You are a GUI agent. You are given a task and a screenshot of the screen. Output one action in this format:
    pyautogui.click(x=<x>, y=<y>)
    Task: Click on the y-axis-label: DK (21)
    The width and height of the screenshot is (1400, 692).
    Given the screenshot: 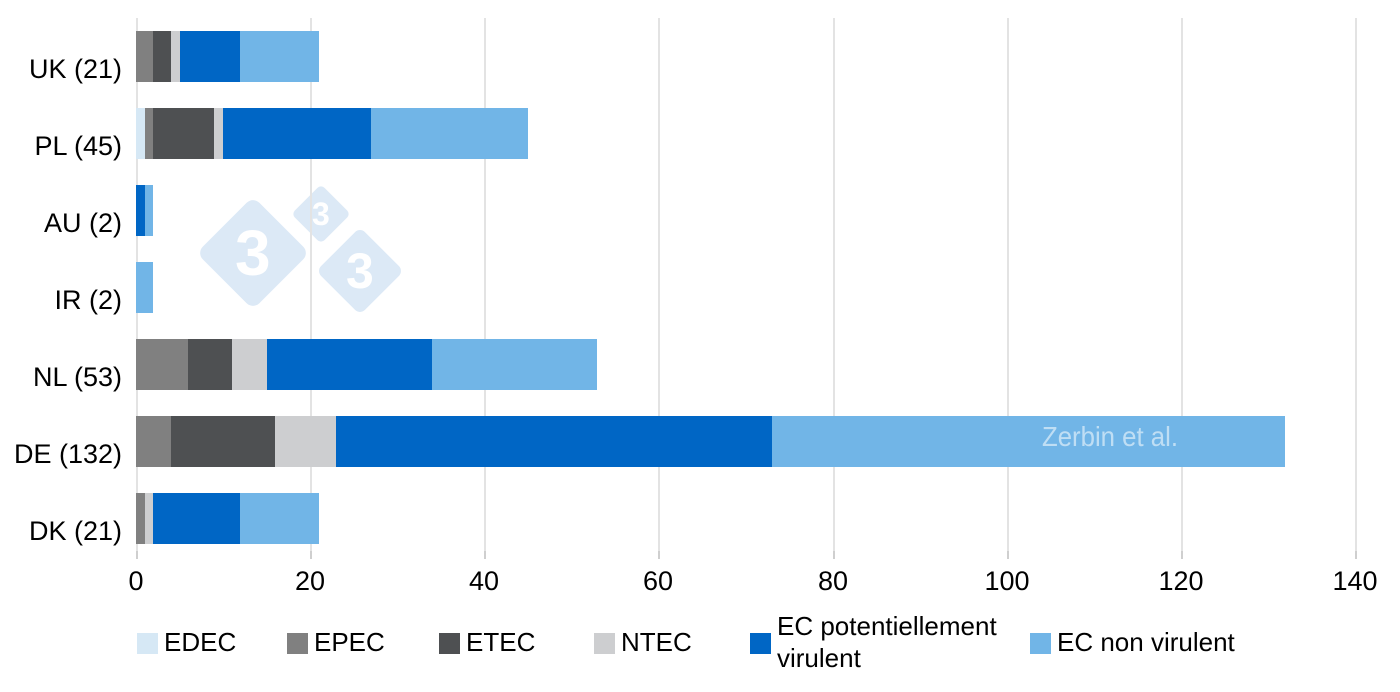 What is the action you would take?
    pyautogui.click(x=75, y=531)
    